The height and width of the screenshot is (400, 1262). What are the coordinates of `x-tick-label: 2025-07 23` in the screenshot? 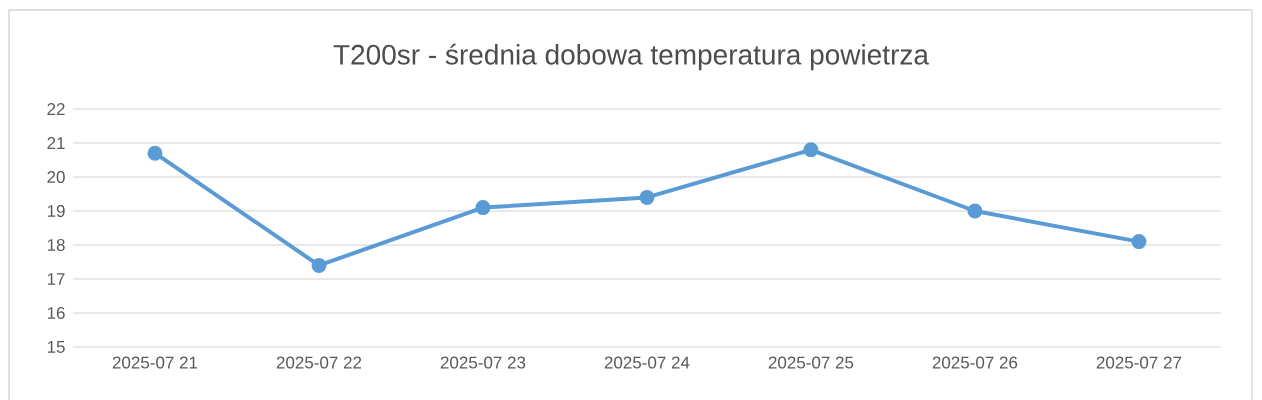 It's located at (483, 362).